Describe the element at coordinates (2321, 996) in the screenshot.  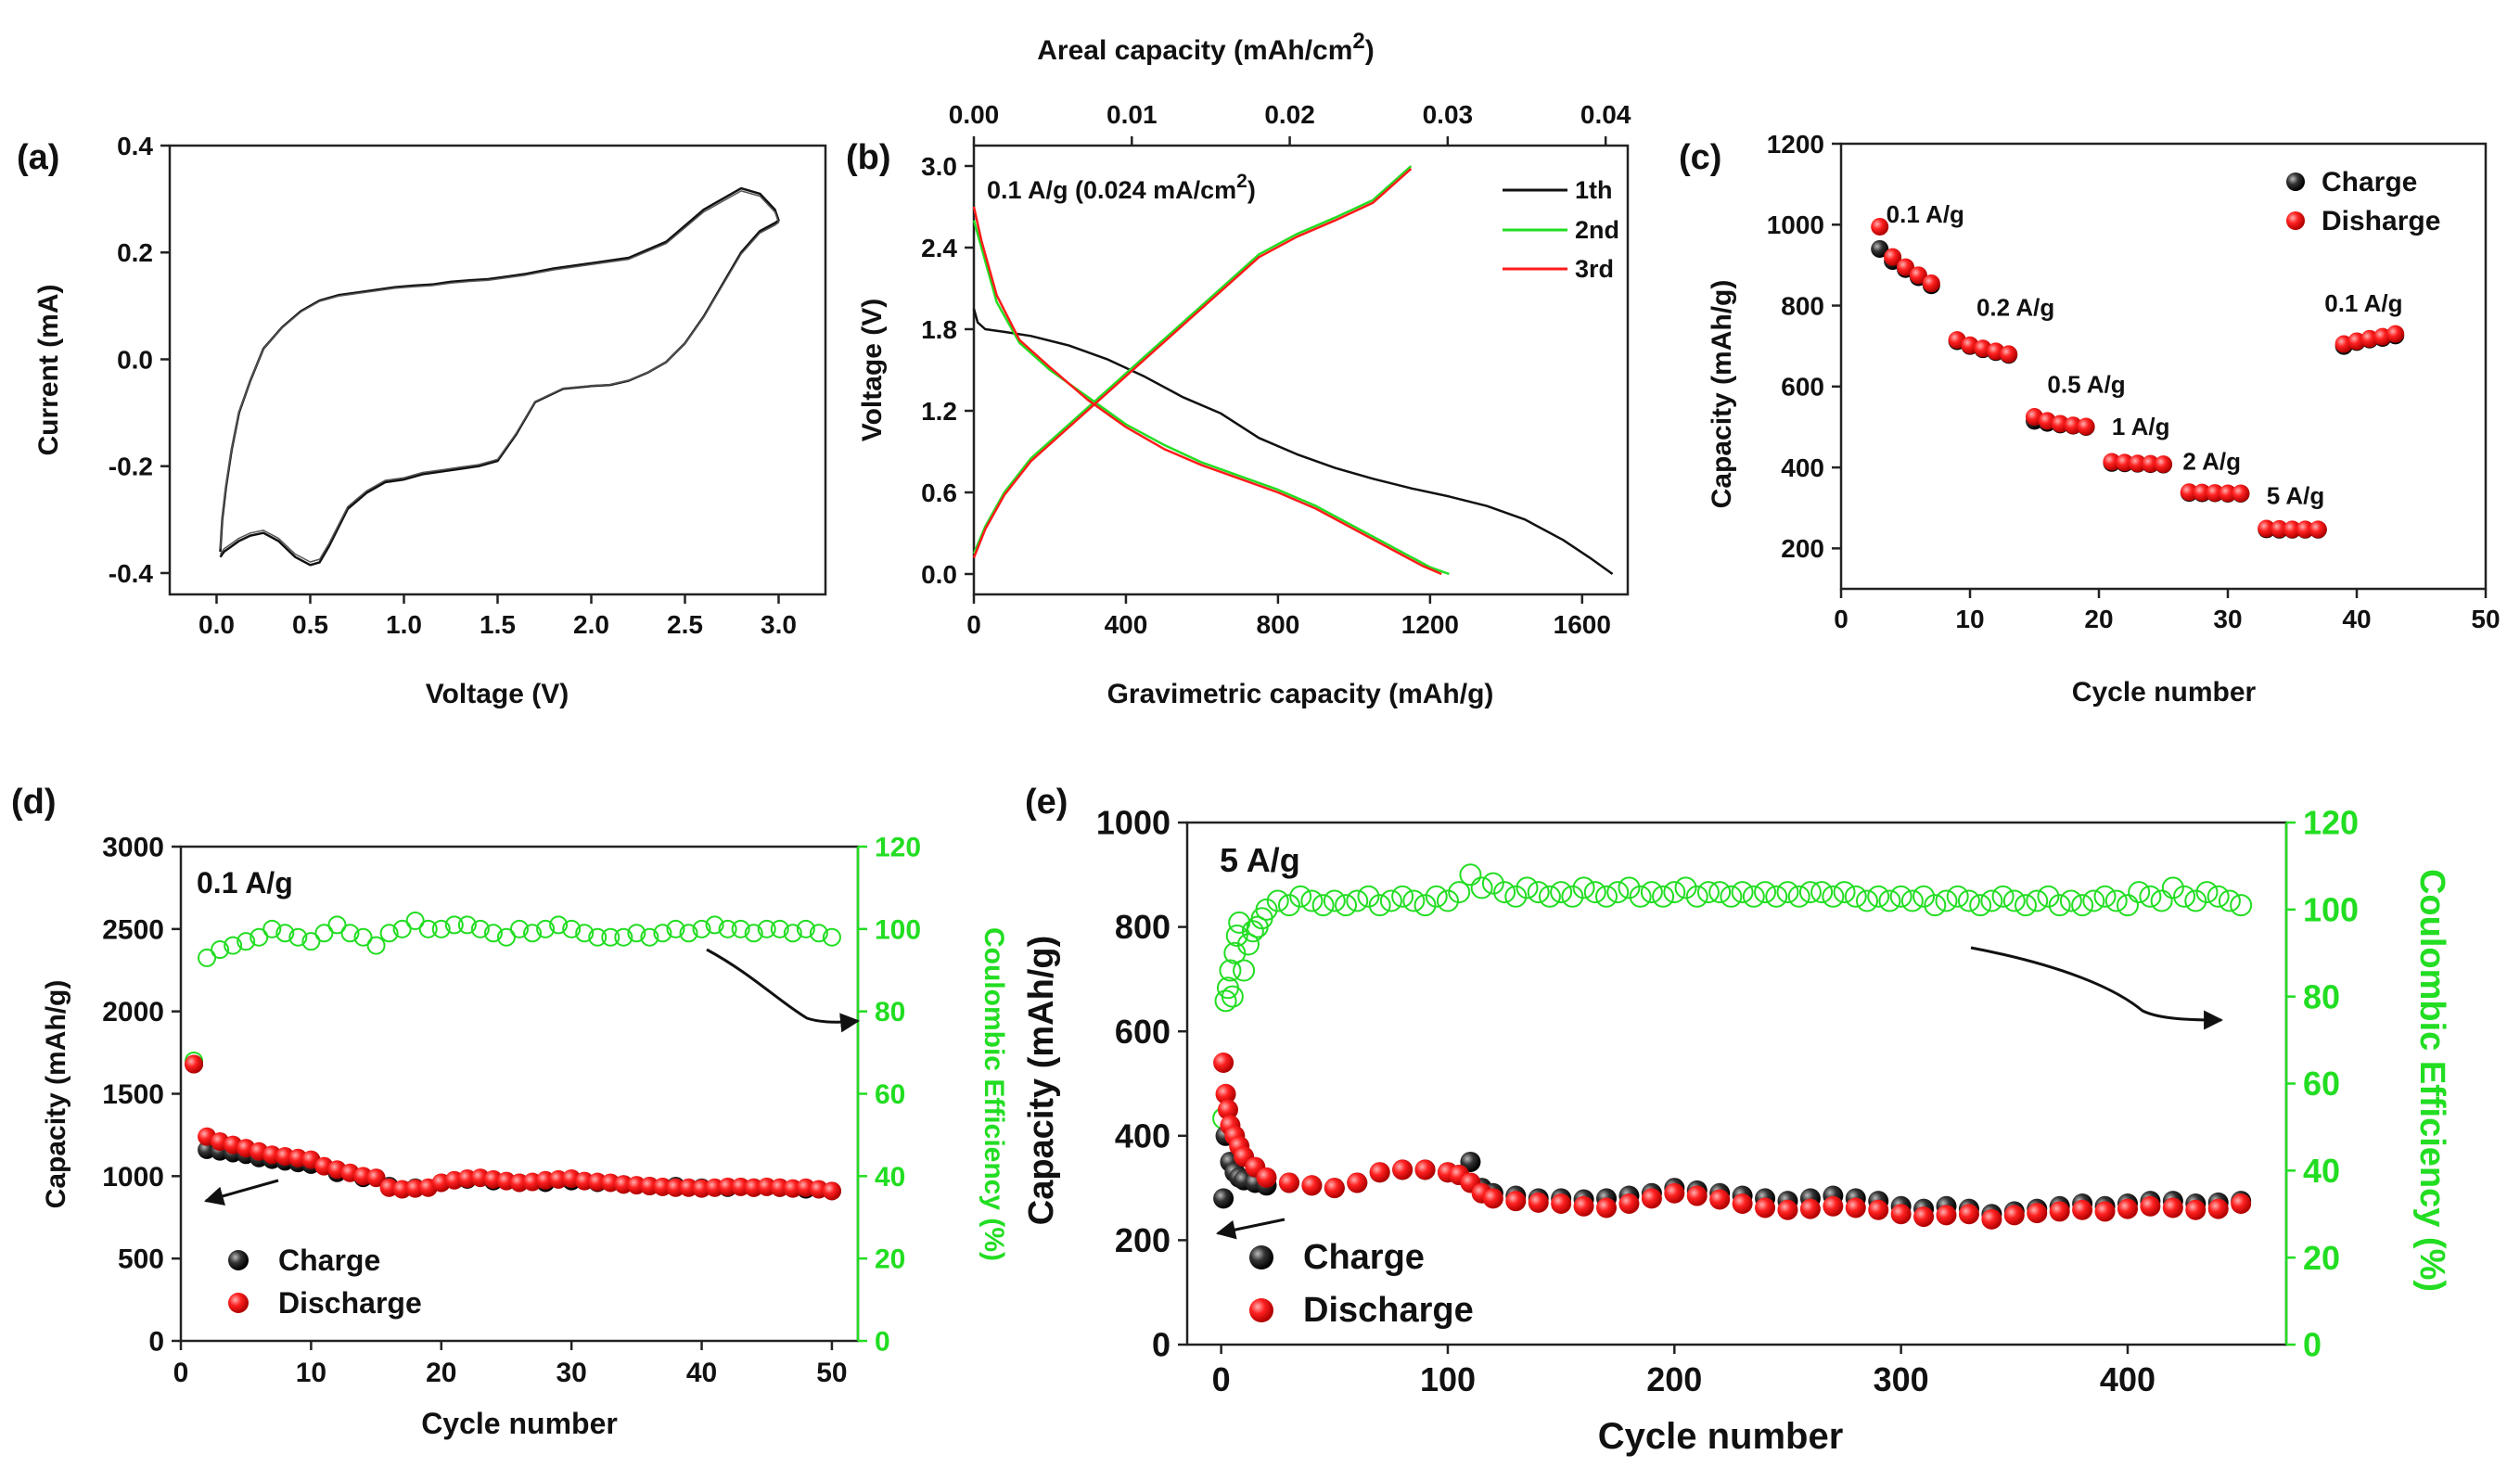
I see `y2-tick-label: 80` at that location.